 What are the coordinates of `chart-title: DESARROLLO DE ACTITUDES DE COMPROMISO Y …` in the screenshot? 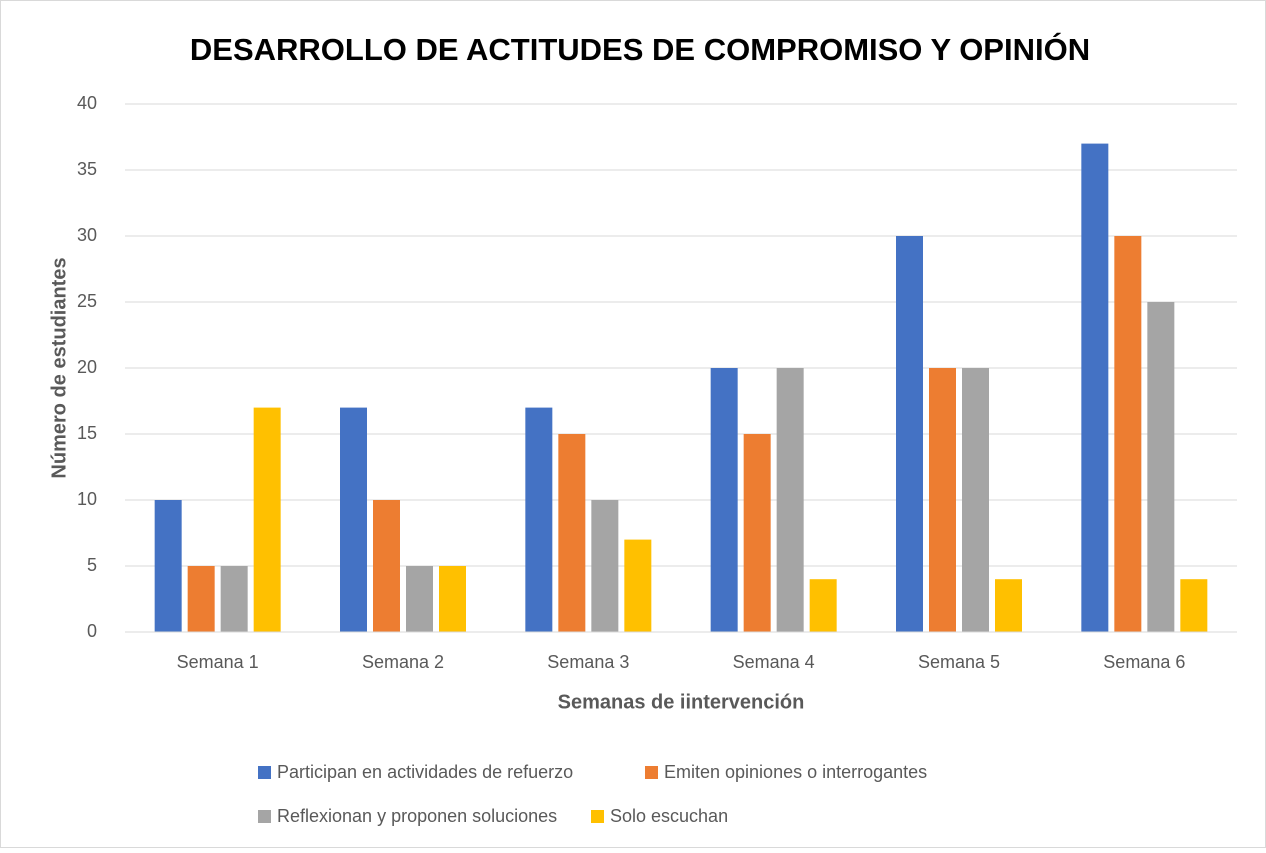 It's located at (640, 49).